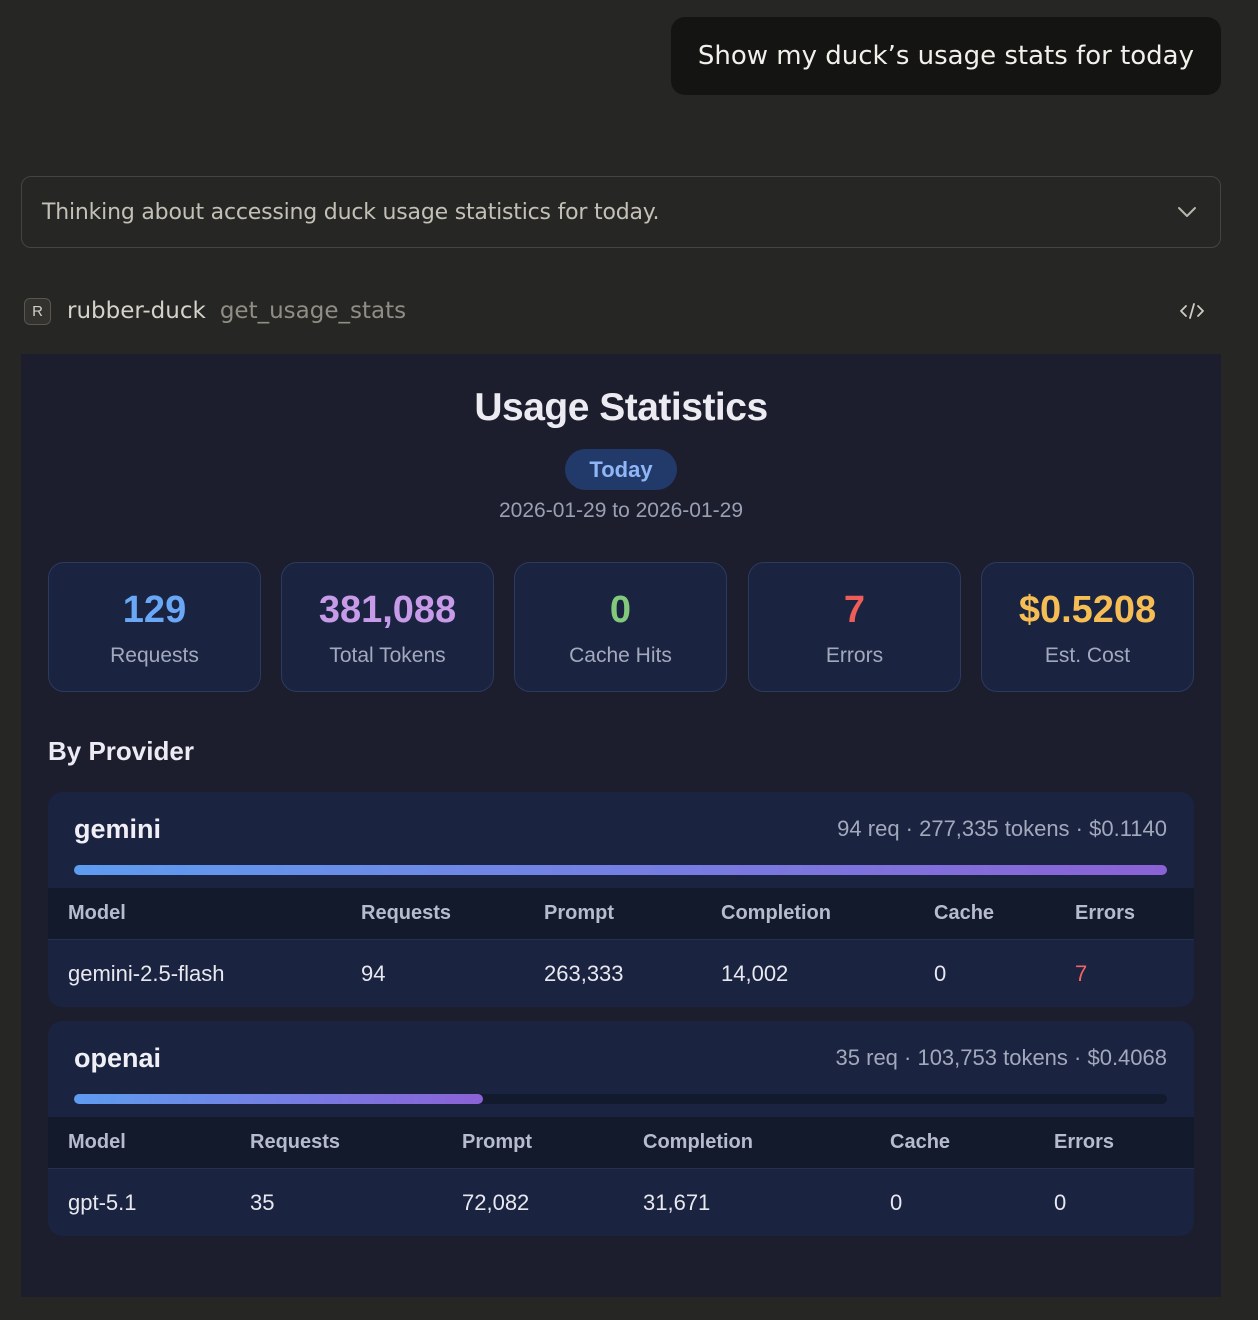  Describe the element at coordinates (1001, 1057) in the screenshot. I see `provider-summary: 35 req · 103,753 tokens · $0.4068` at that location.